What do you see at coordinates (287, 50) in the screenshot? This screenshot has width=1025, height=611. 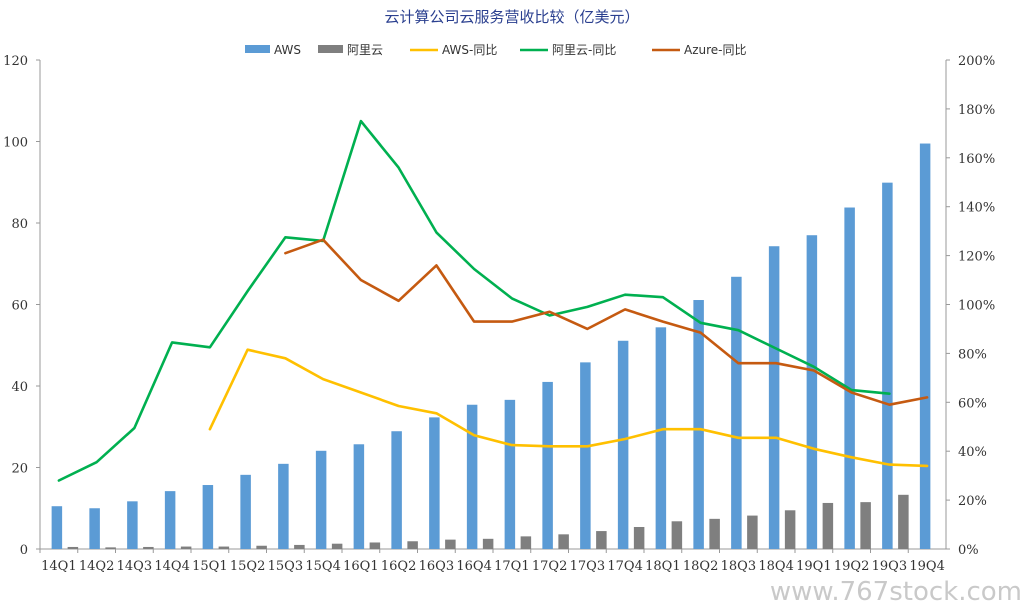 I see `legend-aws-label: AWS` at bounding box center [287, 50].